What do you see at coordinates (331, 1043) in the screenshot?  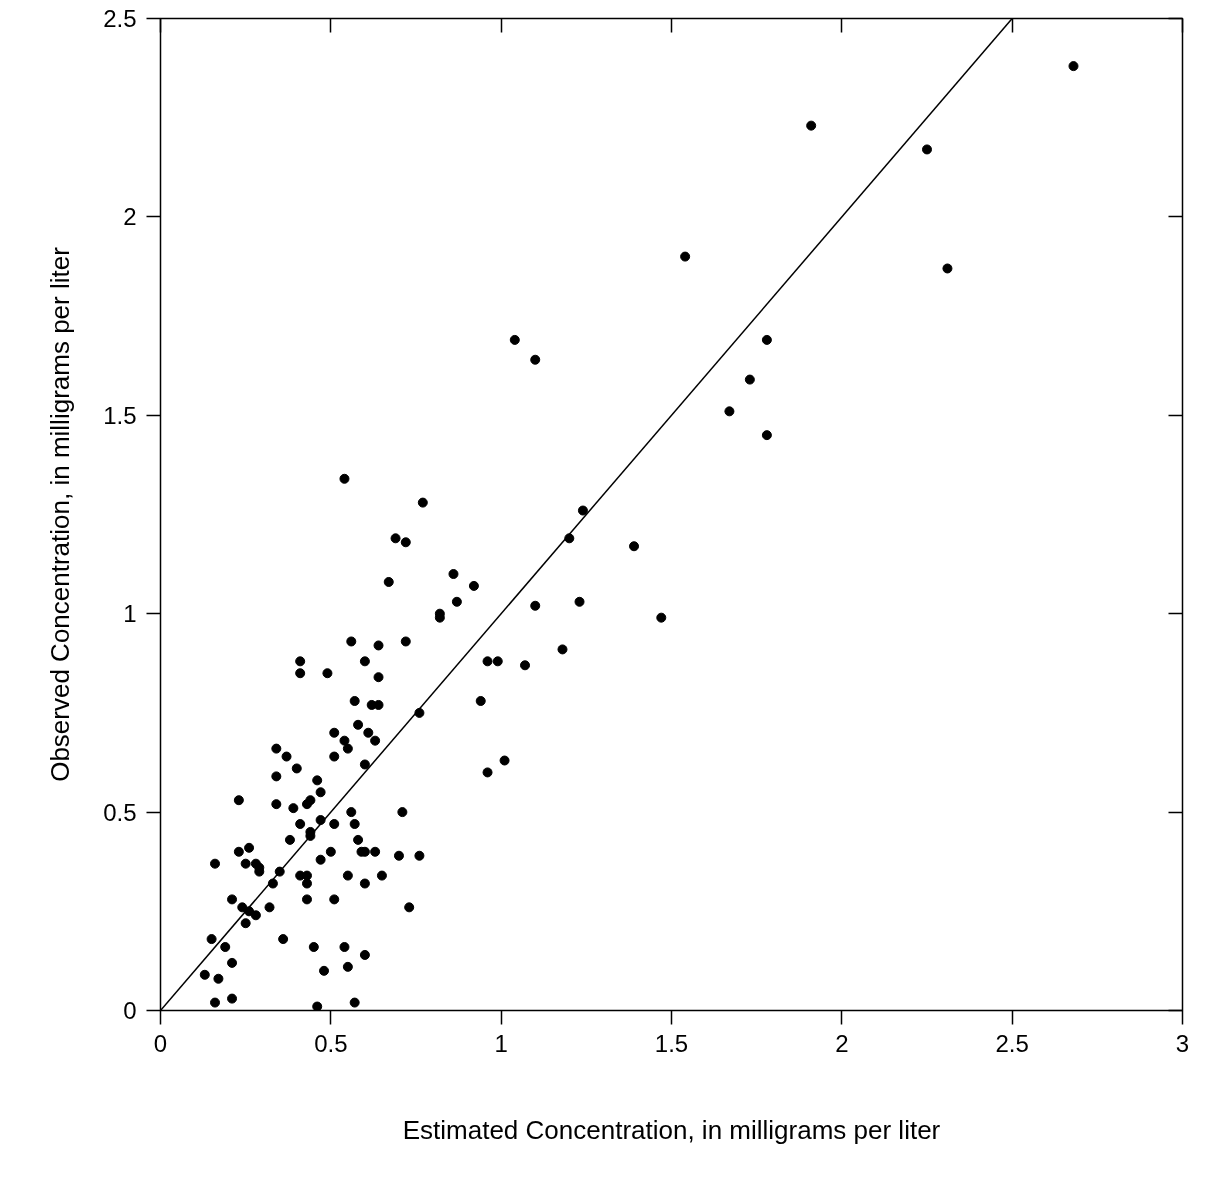 I see `x-tick-label: 0.5` at bounding box center [331, 1043].